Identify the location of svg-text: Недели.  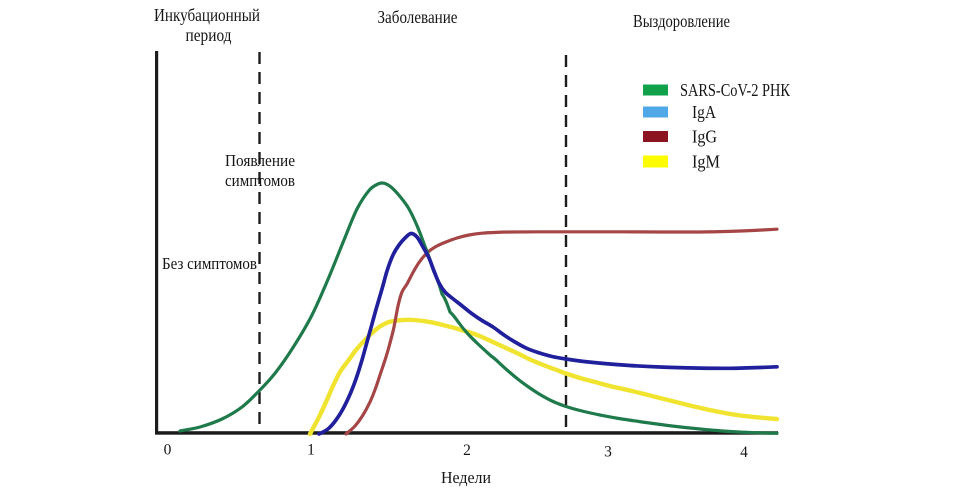
(466, 477).